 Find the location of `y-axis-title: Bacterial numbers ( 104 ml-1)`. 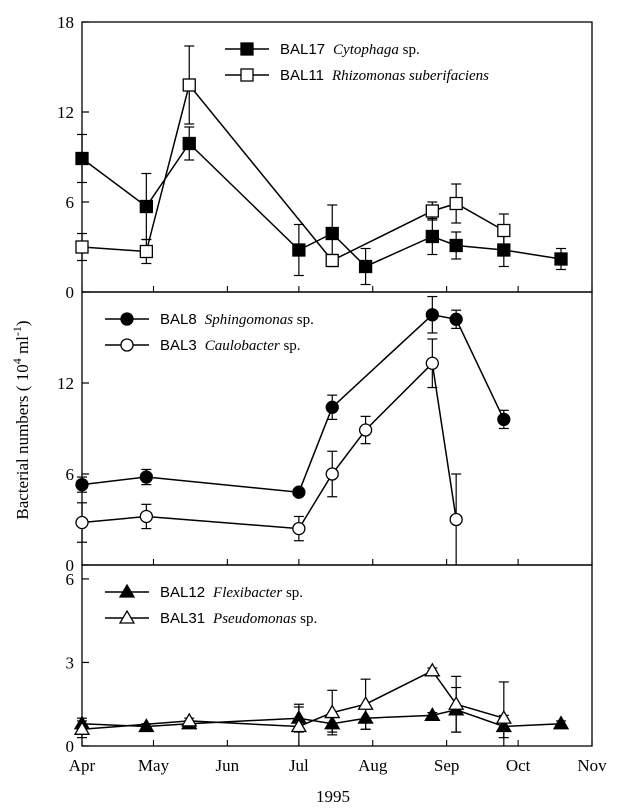

y-axis-title: Bacterial numbers ( 104 ml-1) is located at coordinates (21, 419).